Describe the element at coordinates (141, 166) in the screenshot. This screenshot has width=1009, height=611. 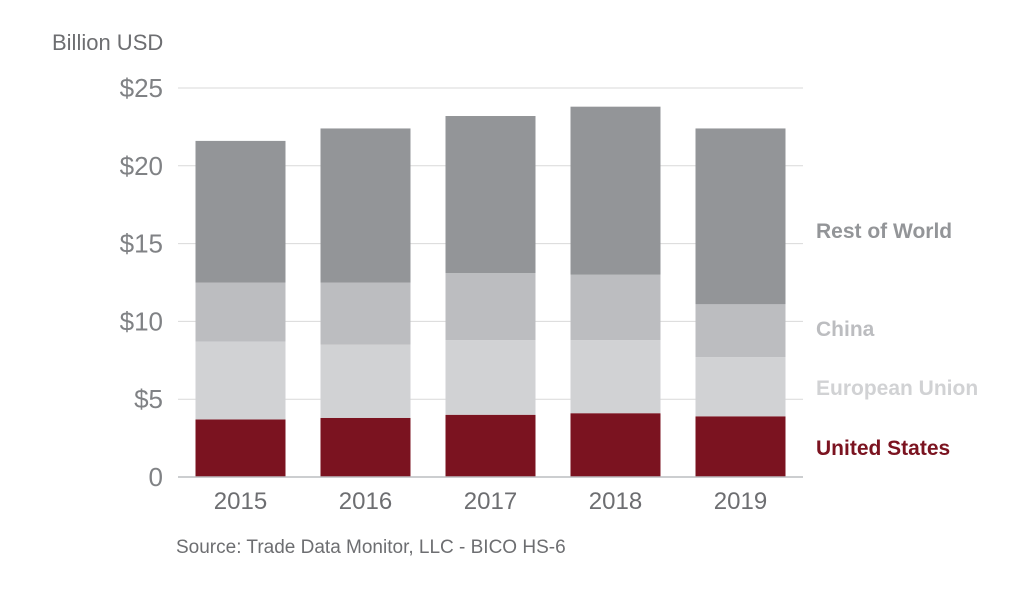
I see `y-tick-label: $20` at that location.